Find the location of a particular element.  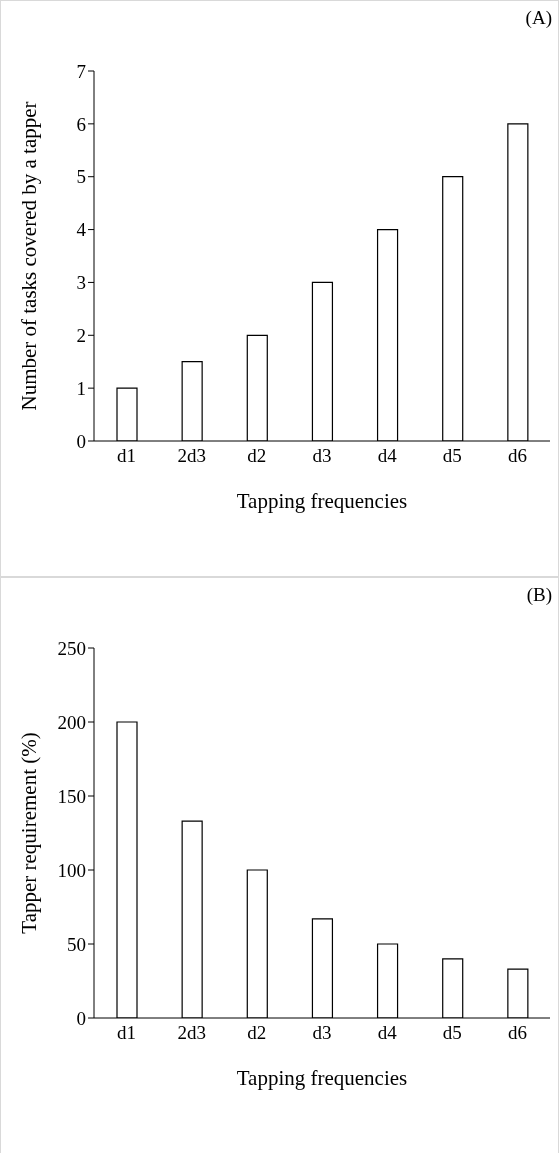

y-tick-label: 150 is located at coordinates (71, 796).